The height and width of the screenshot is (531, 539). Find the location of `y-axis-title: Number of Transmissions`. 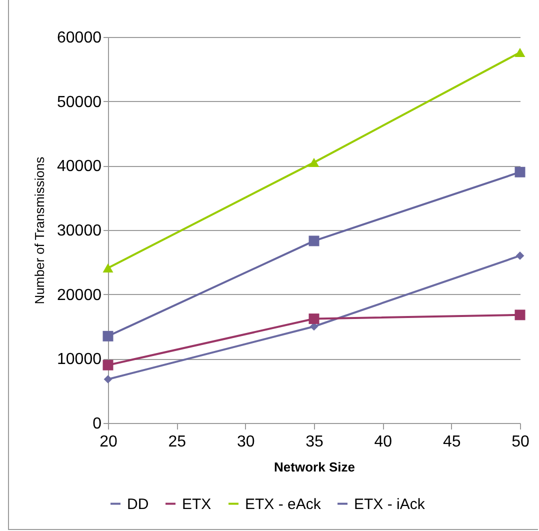

y-axis-title: Number of Transmissions is located at coordinates (40, 230).